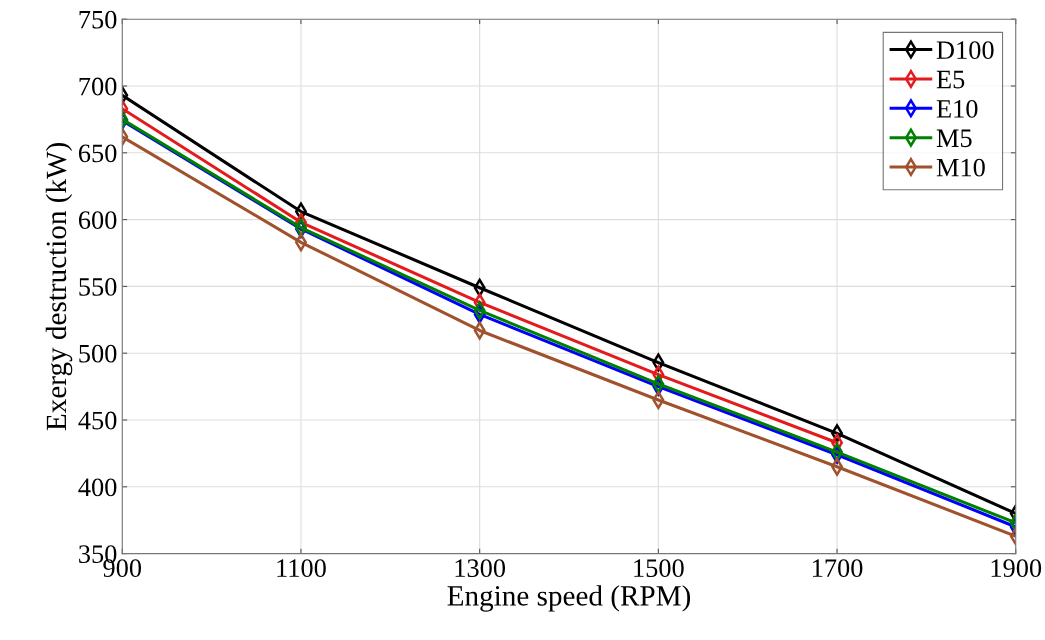 Image resolution: width=1045 pixels, height=640 pixels. Describe the element at coordinates (98, 86) in the screenshot. I see `y-tick-label: 700` at that location.